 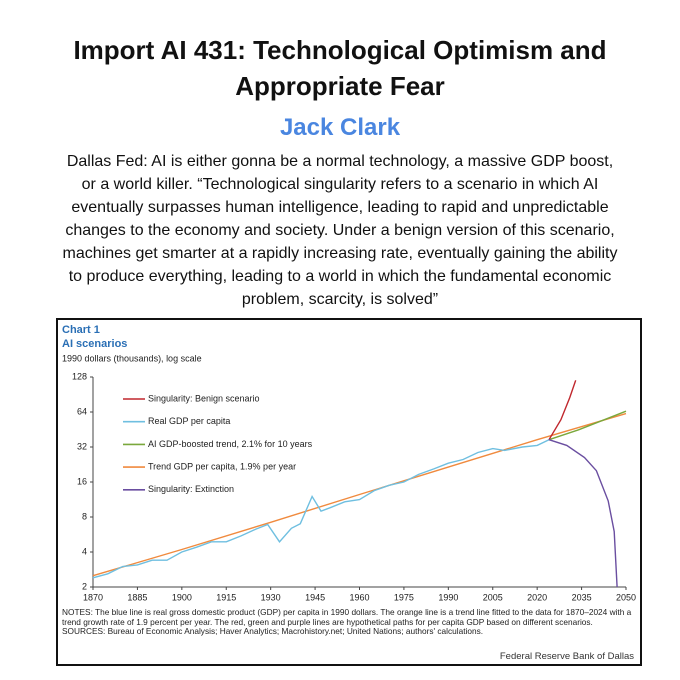 I want to click on legend-label: Singularity: Extinction, so click(x=191, y=489).